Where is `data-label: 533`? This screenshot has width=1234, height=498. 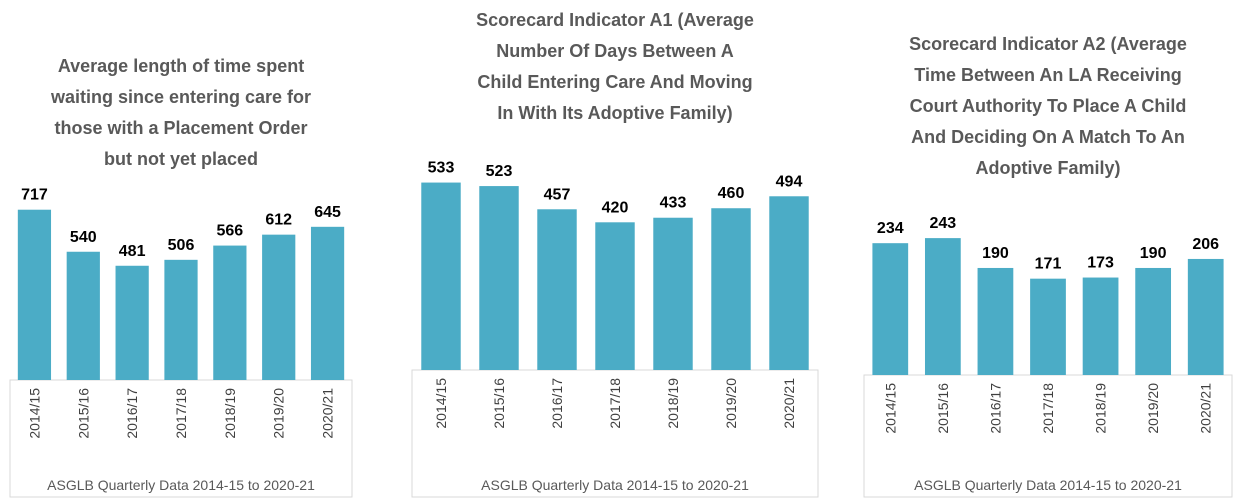
data-label: 533 is located at coordinates (441, 168).